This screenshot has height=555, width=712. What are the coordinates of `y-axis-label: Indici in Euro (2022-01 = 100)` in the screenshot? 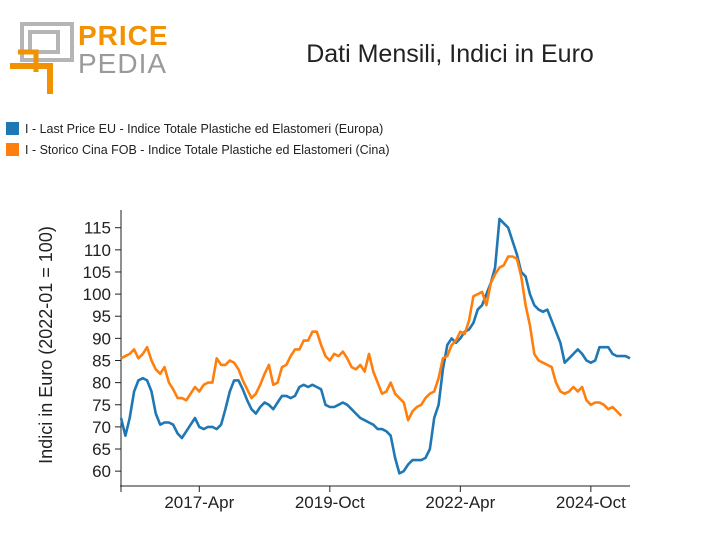 It's located at (46, 345).